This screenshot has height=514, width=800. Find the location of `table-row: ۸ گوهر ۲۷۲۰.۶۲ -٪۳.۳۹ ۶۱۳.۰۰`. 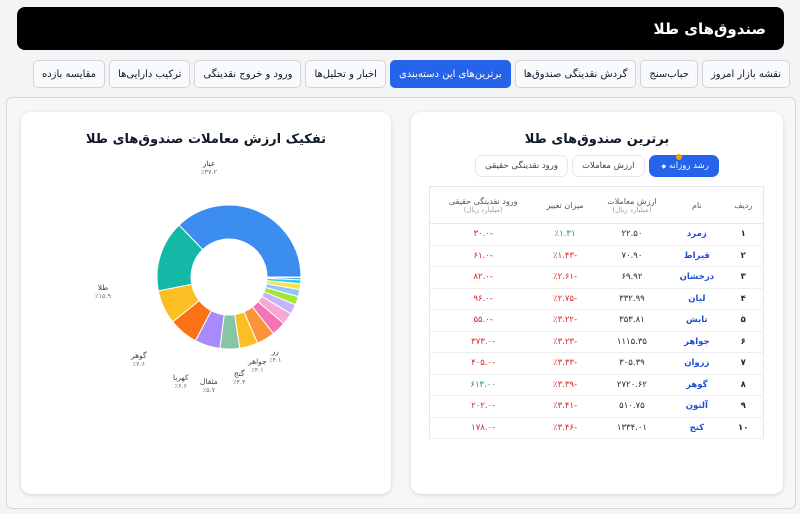

table-row: ۸ گوهر ۲۷۲۰.۶۲ -٪۳.۳۹ ۶۱۳.۰۰ is located at coordinates (596, 385).